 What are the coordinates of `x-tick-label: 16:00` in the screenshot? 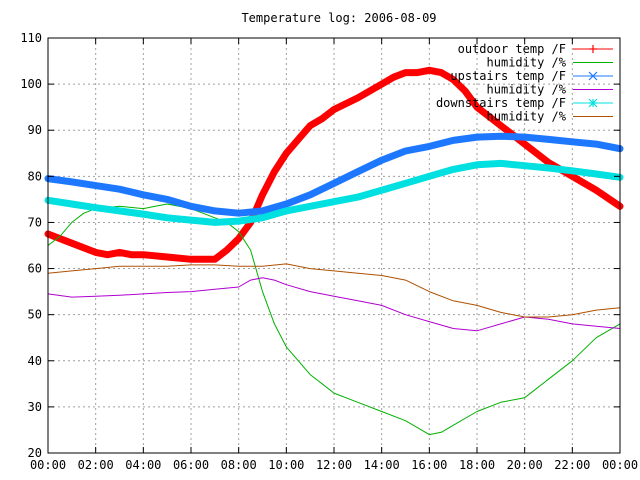 It's located at (429, 465).